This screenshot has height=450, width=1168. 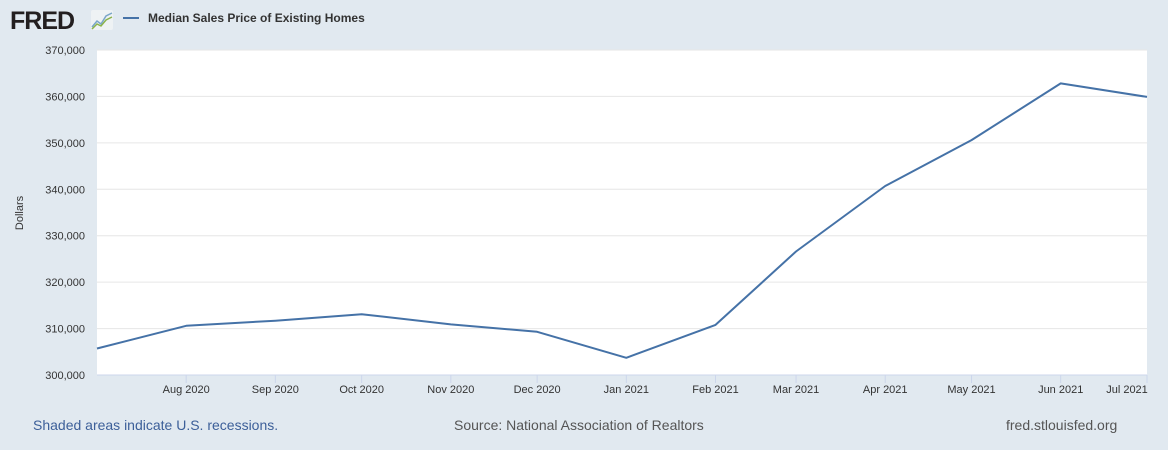 I want to click on x-tick-label: Oct 2020, so click(x=361, y=390).